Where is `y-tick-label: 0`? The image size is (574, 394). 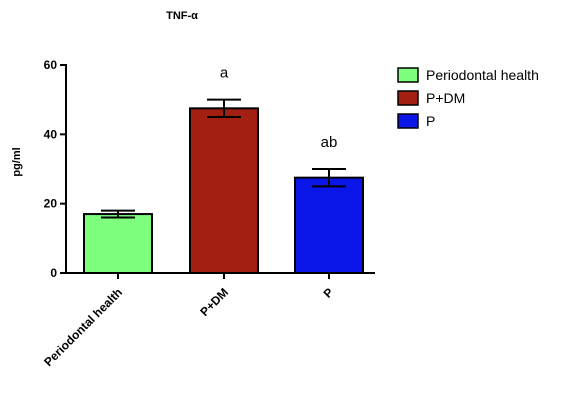
y-tick-label: 0 is located at coordinates (53, 273).